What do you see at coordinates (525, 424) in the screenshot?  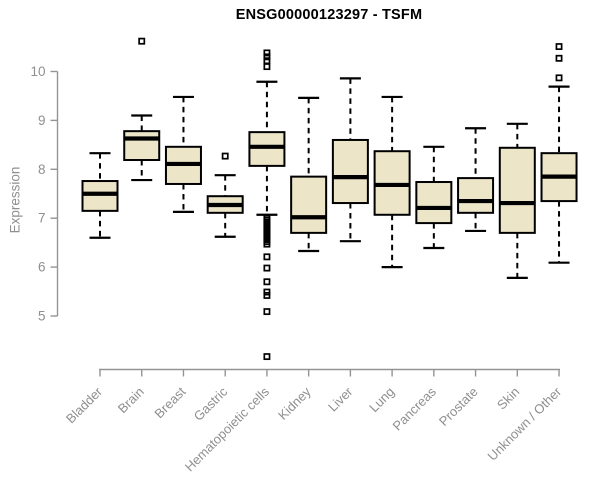 I see `category-label-unknown-other: Unknown / Other` at bounding box center [525, 424].